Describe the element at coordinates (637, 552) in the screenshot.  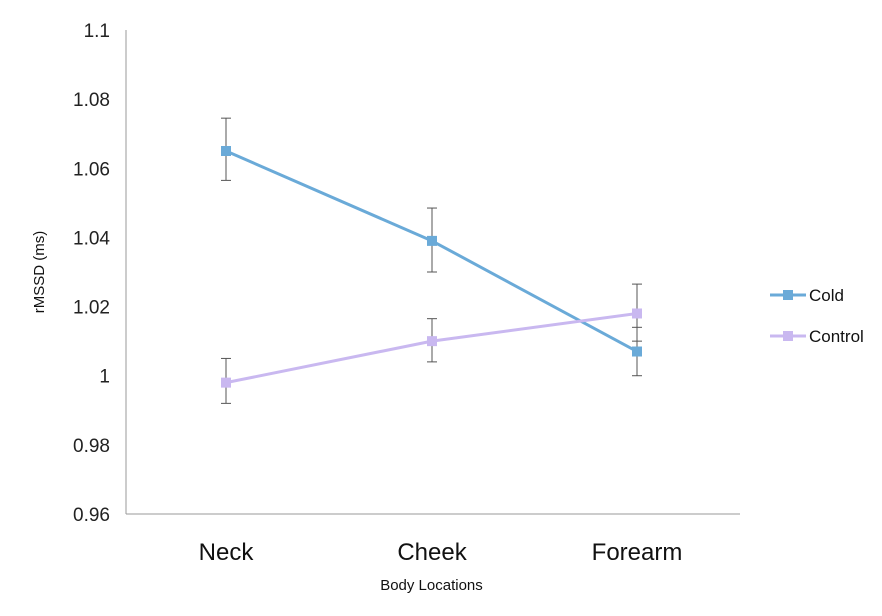
I see `x-category-label: Forearm` at that location.